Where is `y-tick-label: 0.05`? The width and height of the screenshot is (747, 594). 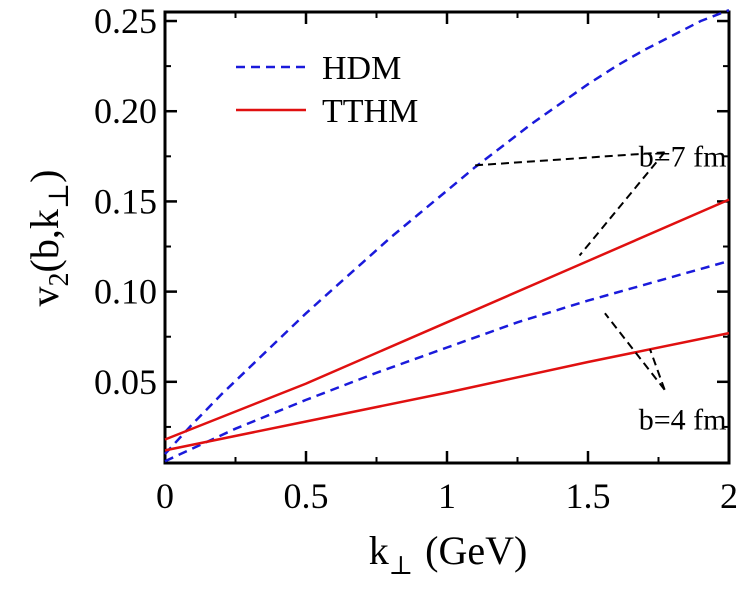 y-tick-label: 0.05 is located at coordinates (125, 382).